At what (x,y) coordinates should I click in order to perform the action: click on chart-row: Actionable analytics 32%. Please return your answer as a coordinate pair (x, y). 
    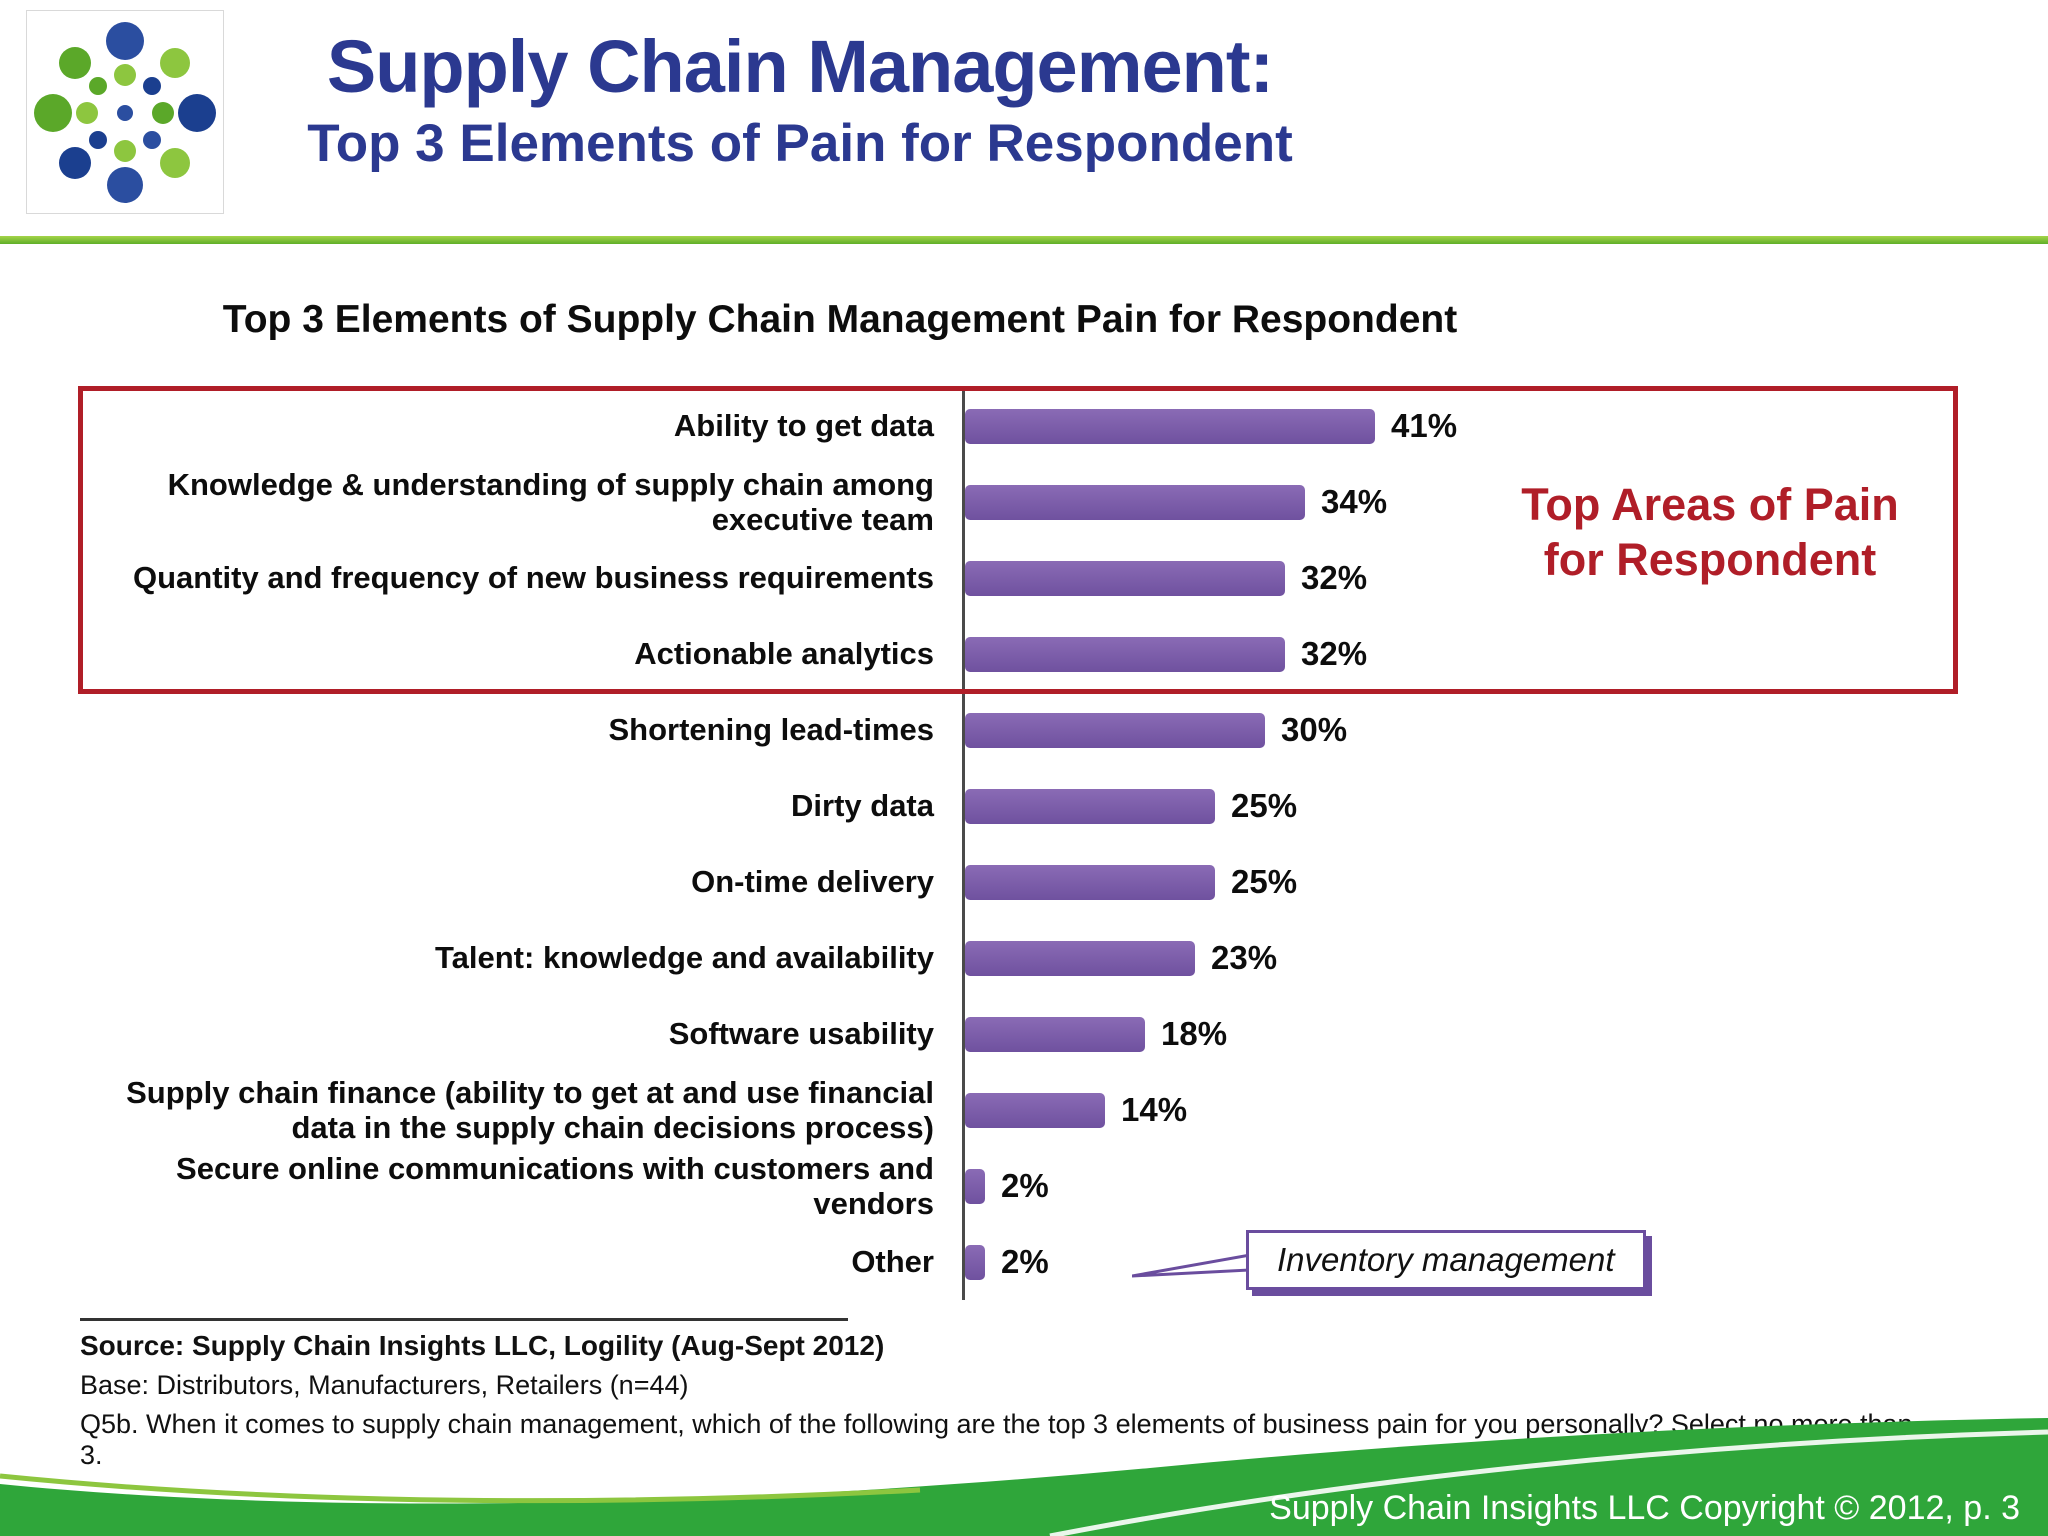
    Looking at the image, I should click on (830, 654).